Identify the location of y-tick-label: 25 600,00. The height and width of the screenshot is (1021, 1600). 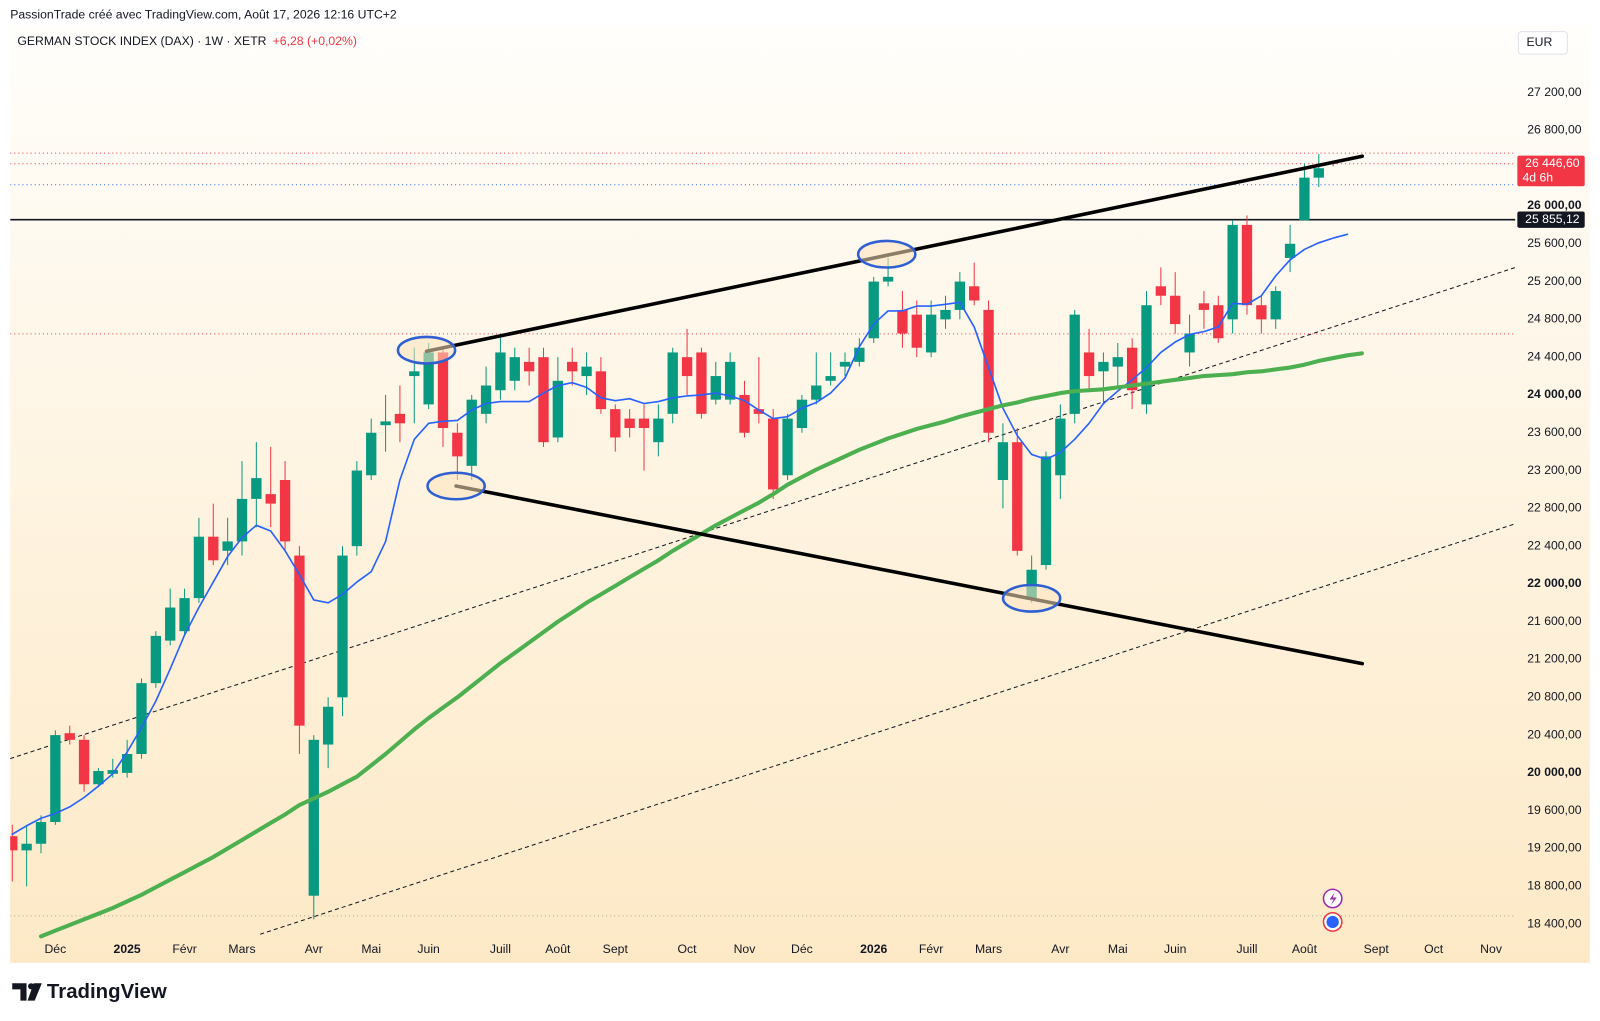
(1554, 243).